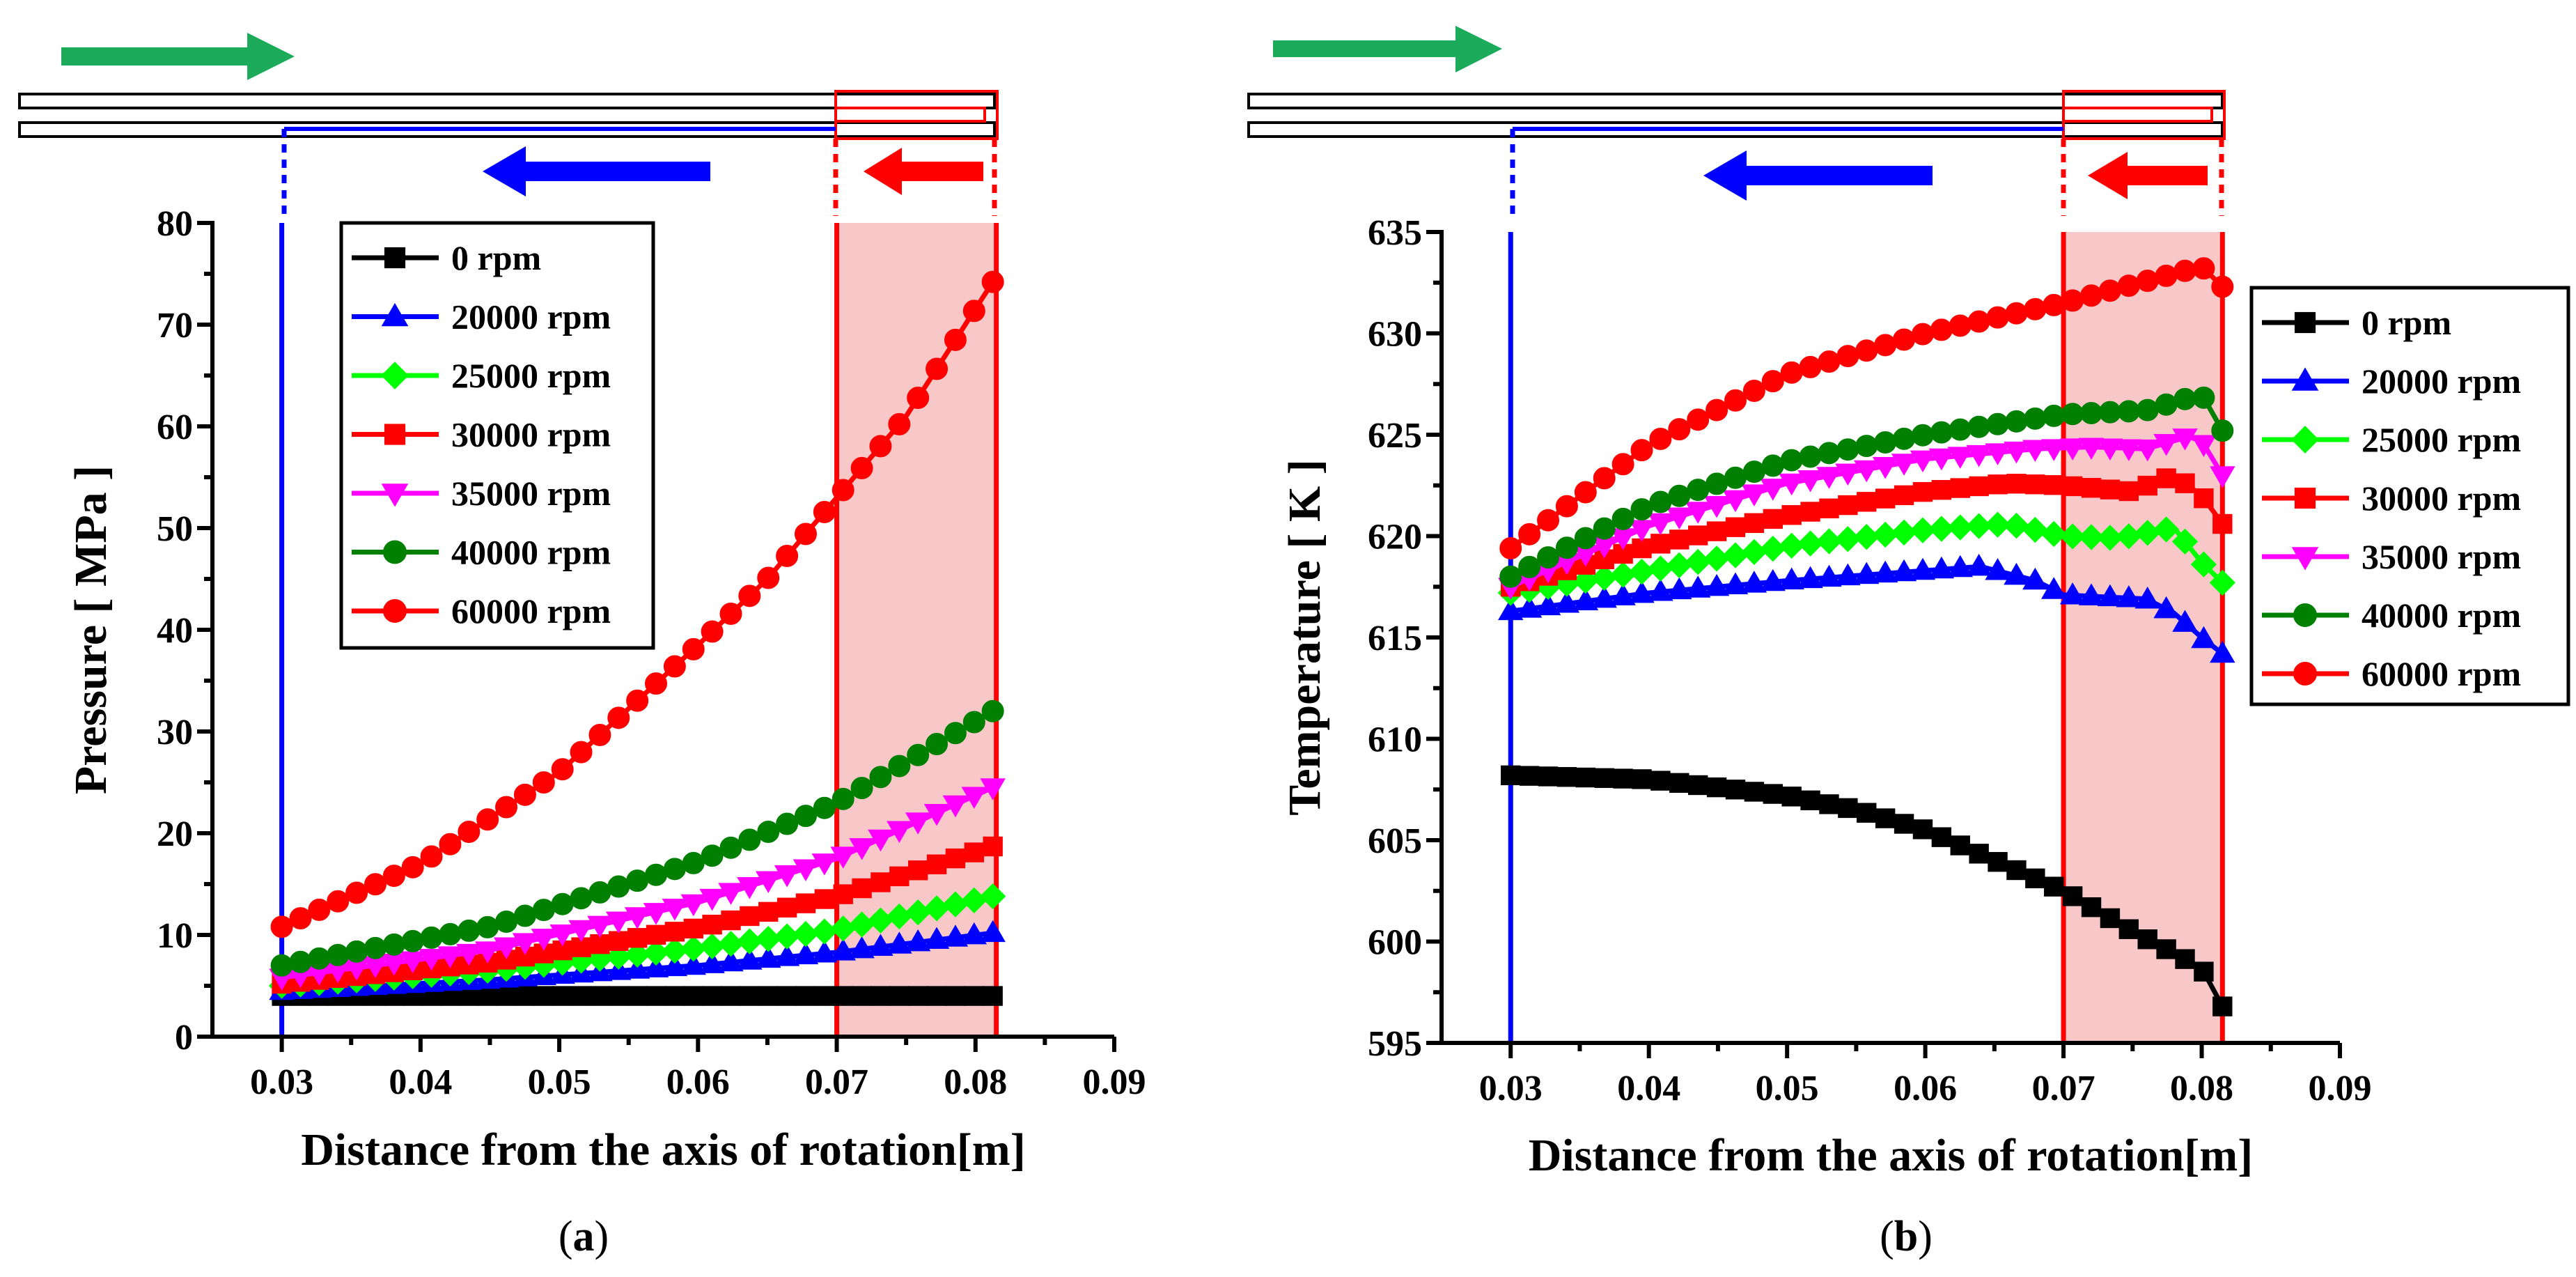 This screenshot has width=2576, height=1277. I want to click on x-tick-label: 0.04, so click(1649, 1088).